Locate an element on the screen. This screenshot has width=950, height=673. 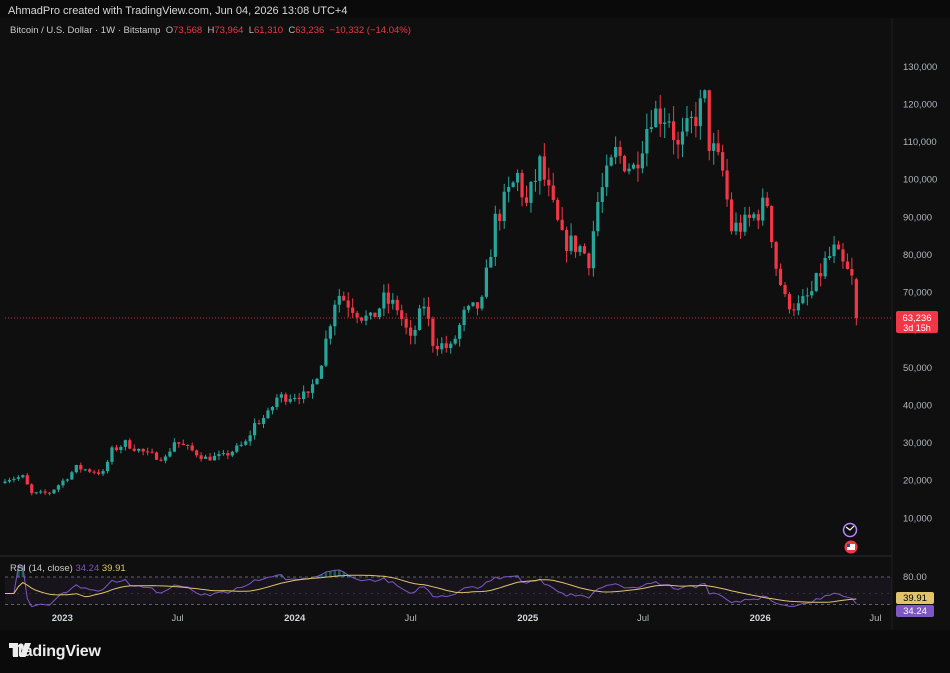
symbol-title: Bitcoin / U.S. Dollar · 1W · Bitstamp is located at coordinates (85, 30).